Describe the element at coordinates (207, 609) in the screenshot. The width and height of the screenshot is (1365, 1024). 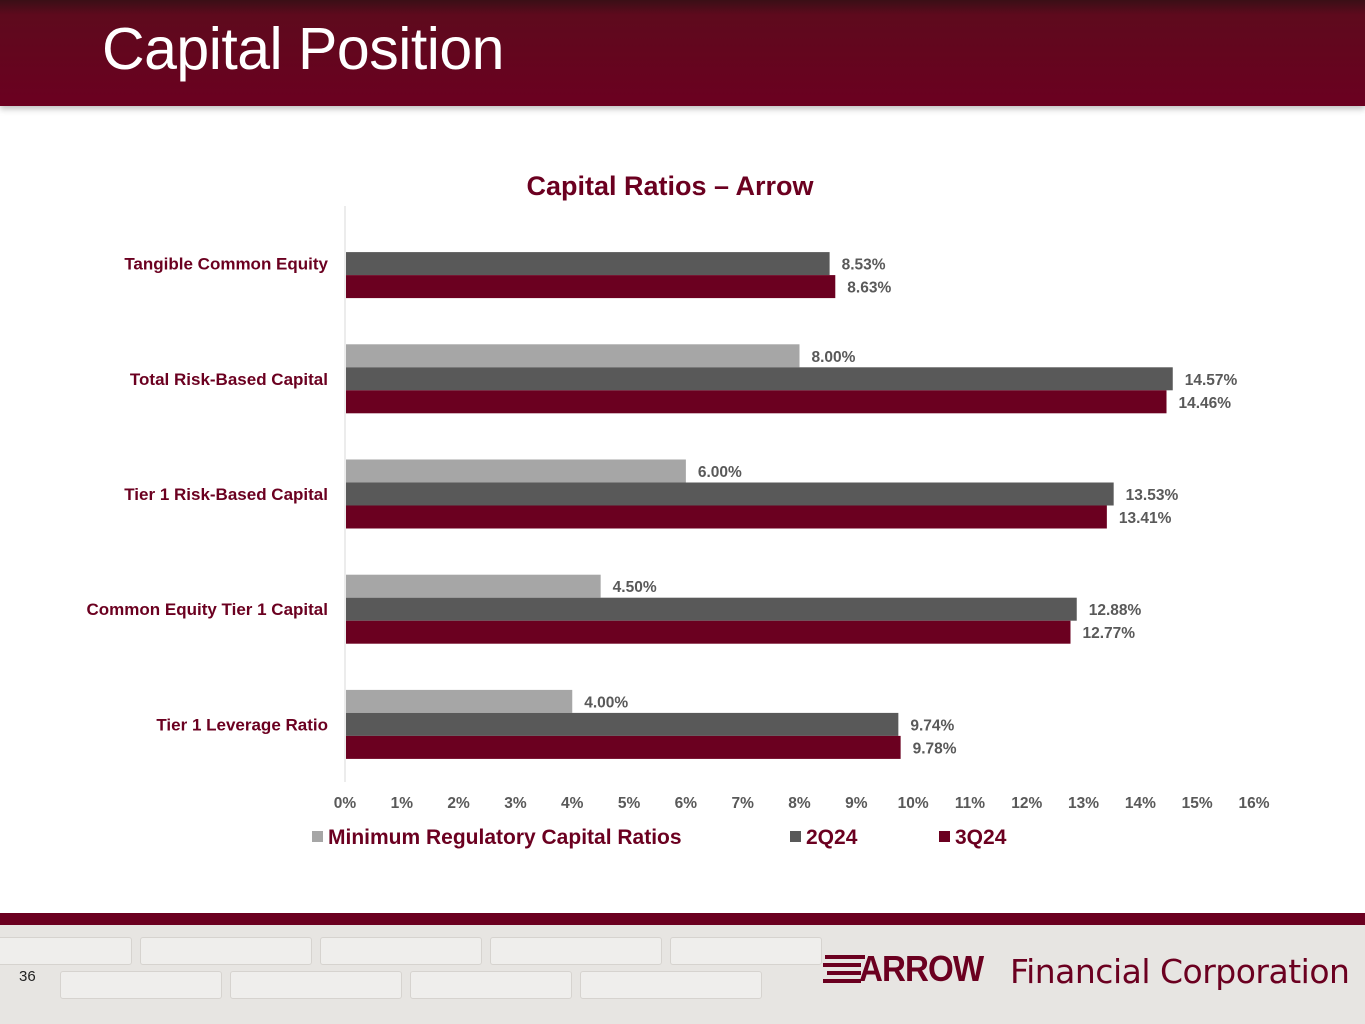
I see `category-label: Common Equity Tier 1 Capital` at that location.